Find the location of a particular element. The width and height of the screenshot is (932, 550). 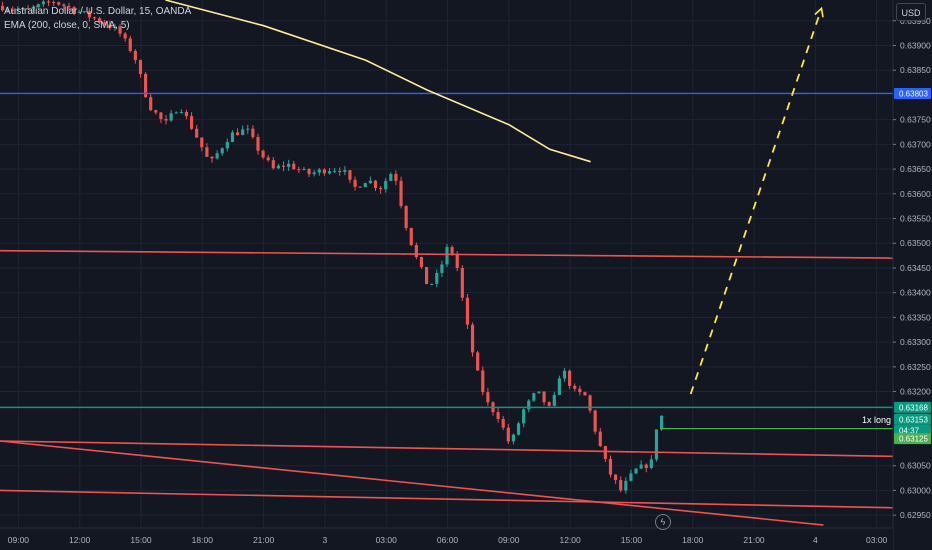

red-line-0.6309 is located at coordinates (447, 449).